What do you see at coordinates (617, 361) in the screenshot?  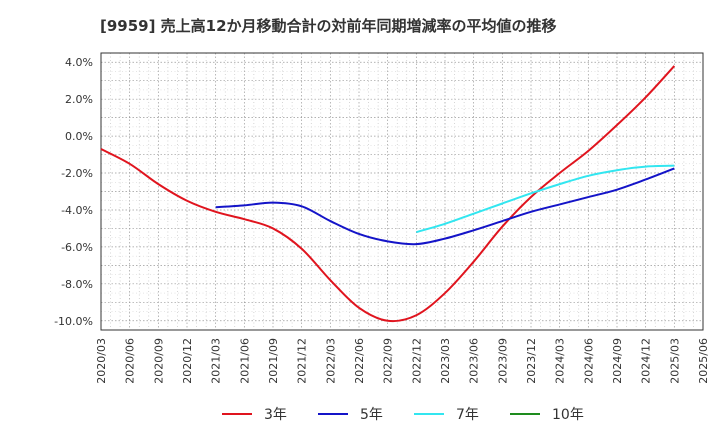 I see `x-tick-label: 2024/09` at bounding box center [617, 361].